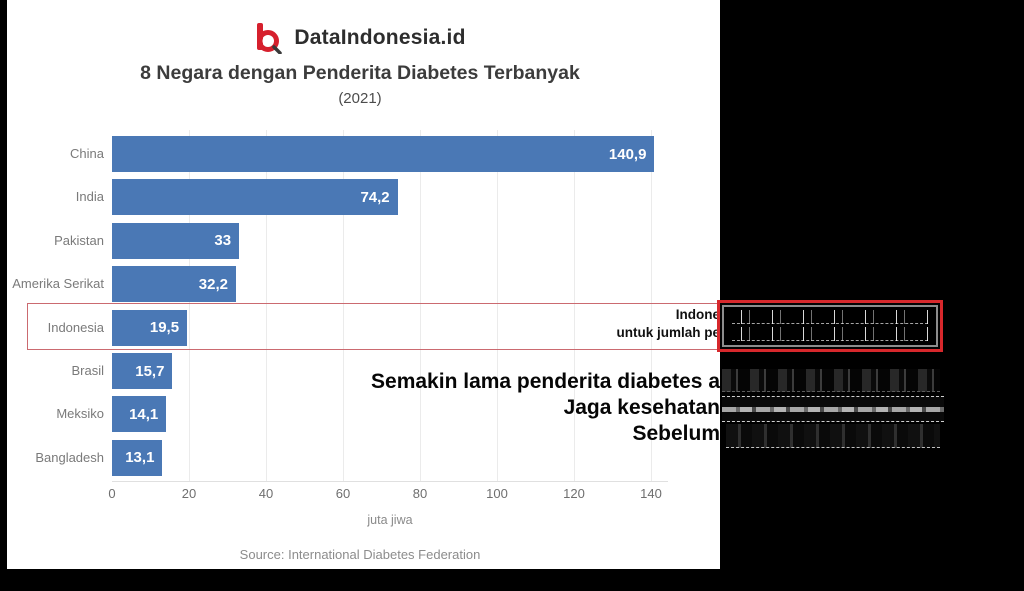 The height and width of the screenshot is (591, 1024). Describe the element at coordinates (223, 241) in the screenshot. I see `value-label: 33` at that location.